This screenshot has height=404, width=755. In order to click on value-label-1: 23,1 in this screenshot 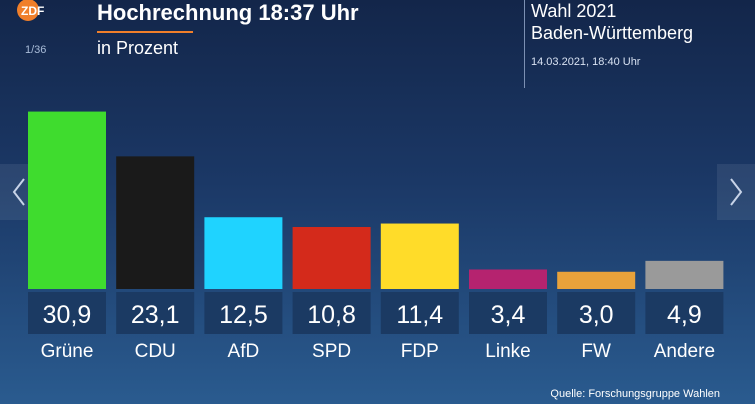, I will do `click(155, 315)`.